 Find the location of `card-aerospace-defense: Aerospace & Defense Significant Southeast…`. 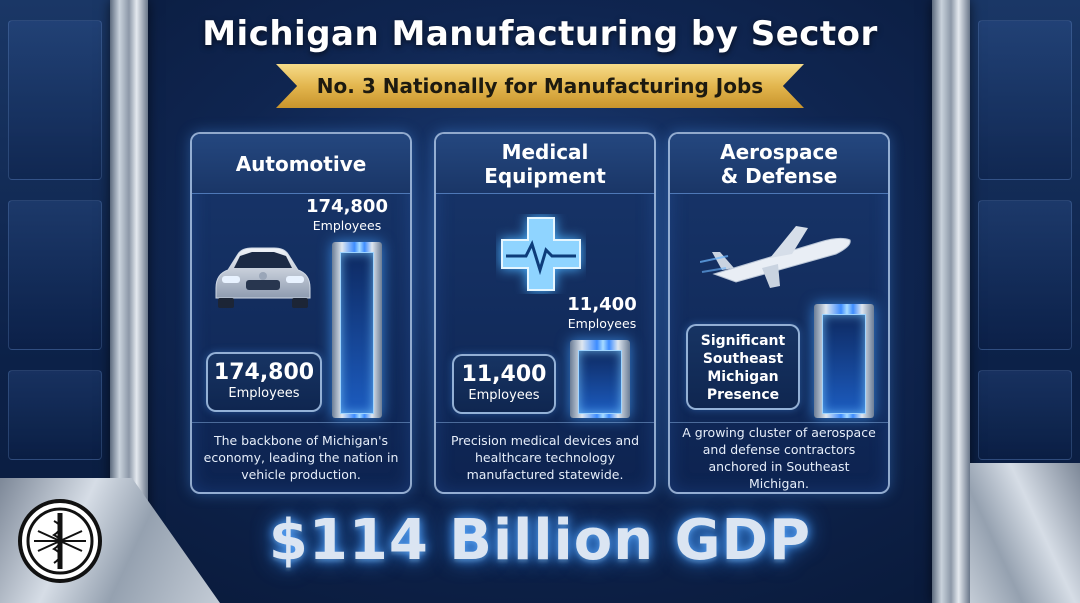

card-aerospace-defense: Aerospace & Defense Significant Southeast… is located at coordinates (779, 313).